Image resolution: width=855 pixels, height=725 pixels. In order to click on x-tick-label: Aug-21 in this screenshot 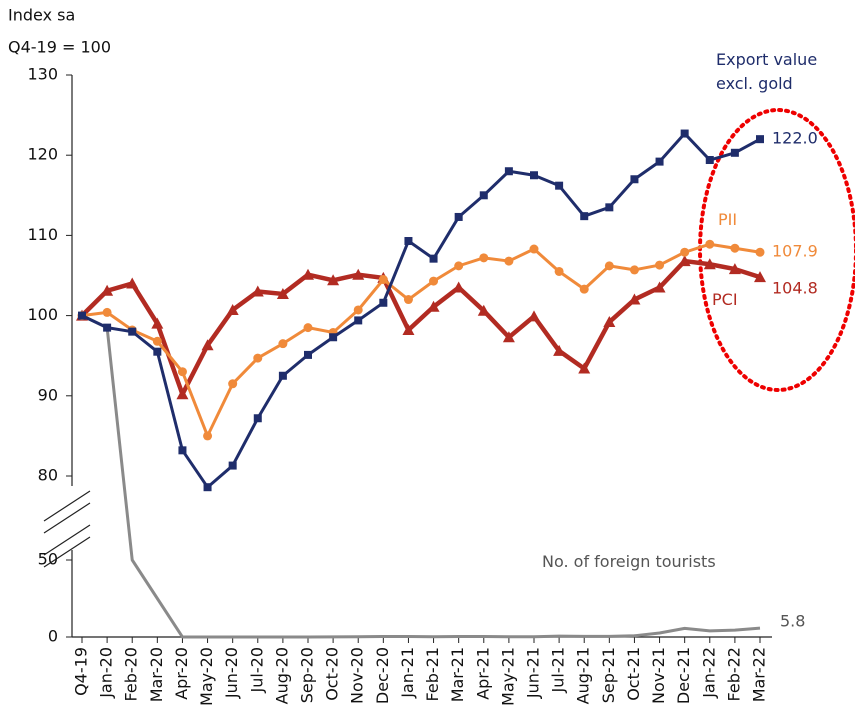, I will do `click(583, 675)`.